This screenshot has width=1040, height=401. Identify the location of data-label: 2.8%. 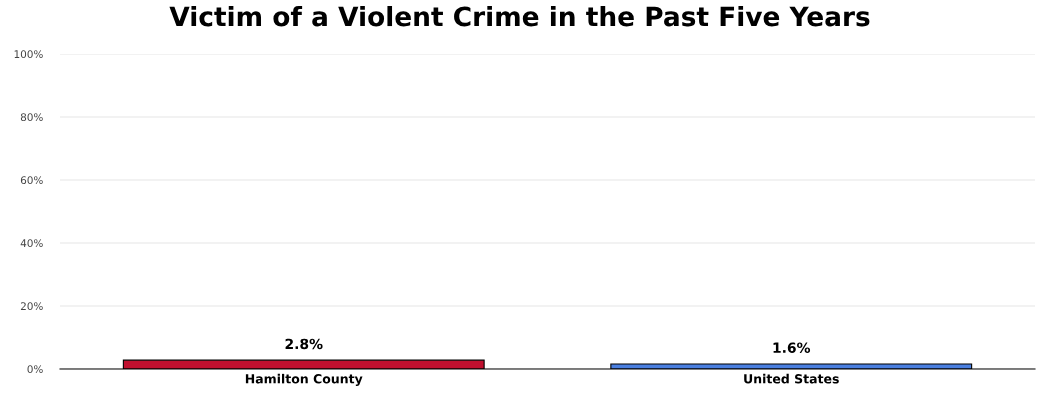
(304, 344).